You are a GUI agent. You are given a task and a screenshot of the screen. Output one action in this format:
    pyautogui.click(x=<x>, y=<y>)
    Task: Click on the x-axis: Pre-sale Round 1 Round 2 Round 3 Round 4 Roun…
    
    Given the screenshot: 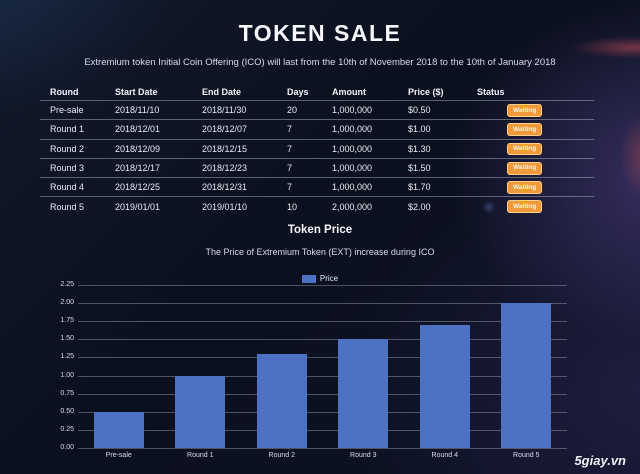 What is the action you would take?
    pyautogui.click(x=322, y=455)
    